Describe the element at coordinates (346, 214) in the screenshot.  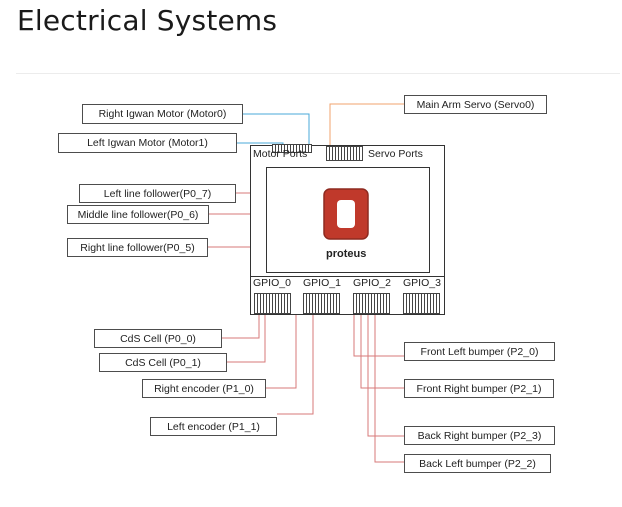
I see `ohio-state-o-logo` at that location.